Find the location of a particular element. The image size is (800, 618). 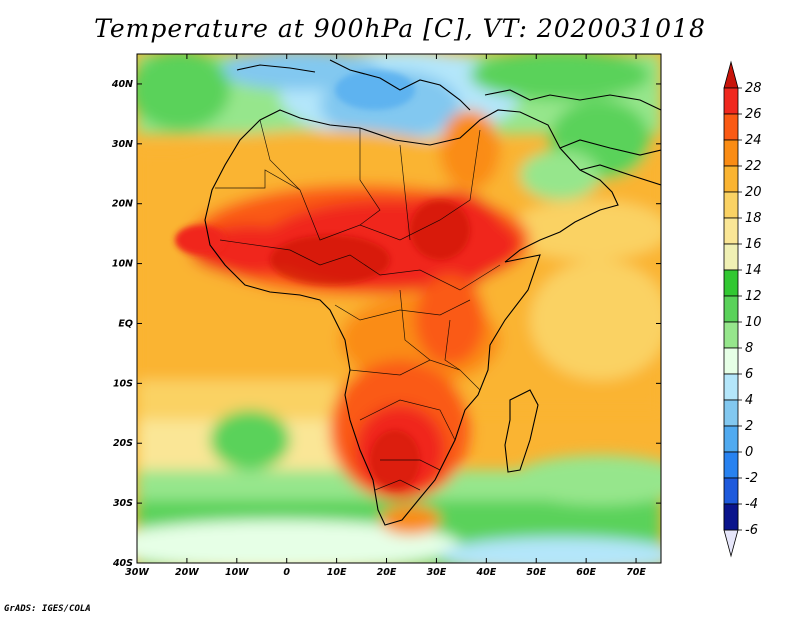

lat-tick-label: 10N is located at coordinates (122, 264).